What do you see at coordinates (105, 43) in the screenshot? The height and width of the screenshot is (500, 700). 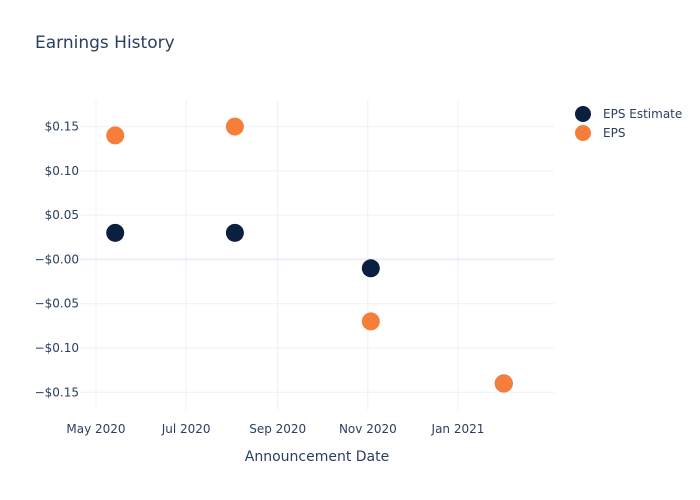 I see `chart-title: Earnings History` at bounding box center [105, 43].